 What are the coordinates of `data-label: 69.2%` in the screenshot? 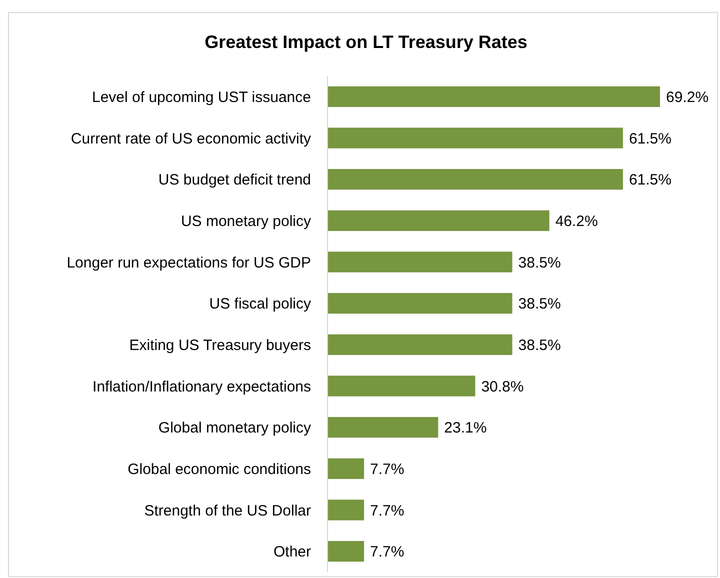 It's located at (687, 97).